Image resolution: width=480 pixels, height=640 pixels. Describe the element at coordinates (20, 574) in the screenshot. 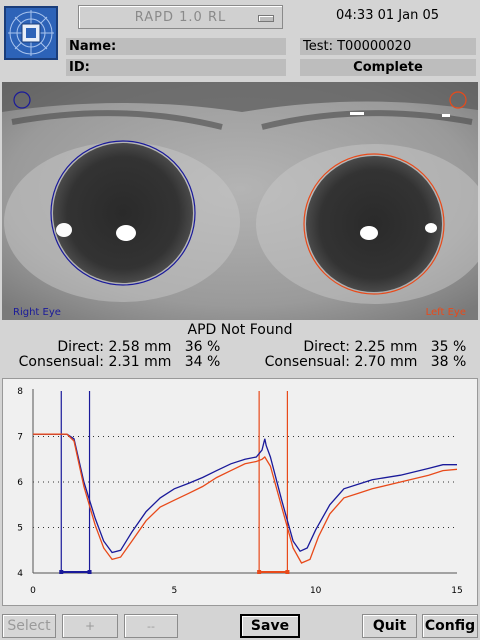

I see `y-tick-label: 4` at that location.